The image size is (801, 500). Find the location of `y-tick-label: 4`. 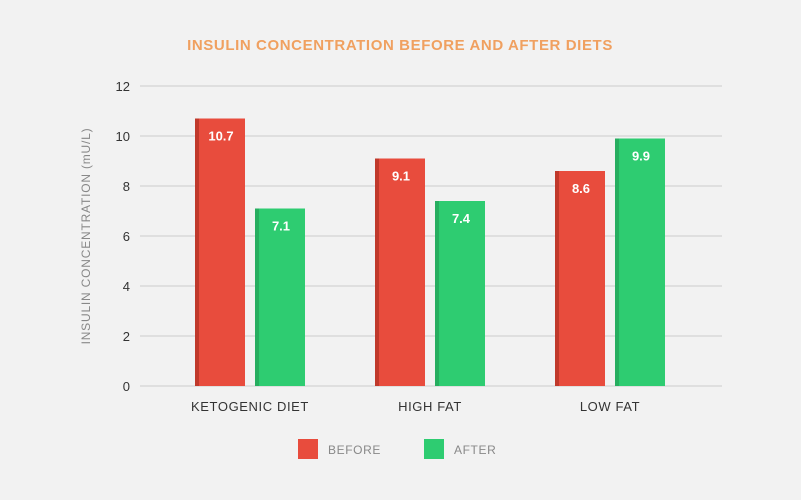

y-tick-label: 4 is located at coordinates (126, 286).